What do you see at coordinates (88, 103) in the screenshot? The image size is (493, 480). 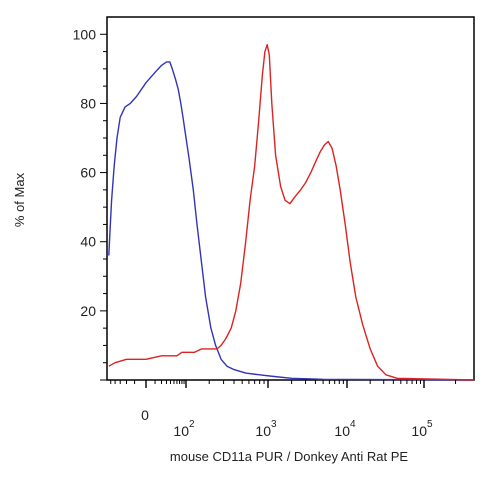 I see `y-tick-label: 80` at bounding box center [88, 103].